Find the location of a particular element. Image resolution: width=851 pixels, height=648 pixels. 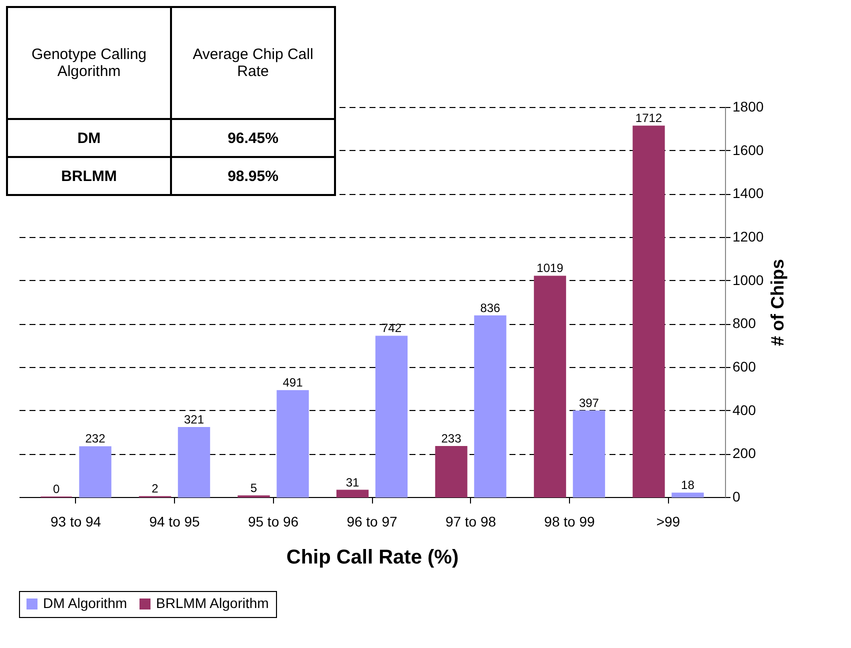

data-label: 321 is located at coordinates (194, 419).